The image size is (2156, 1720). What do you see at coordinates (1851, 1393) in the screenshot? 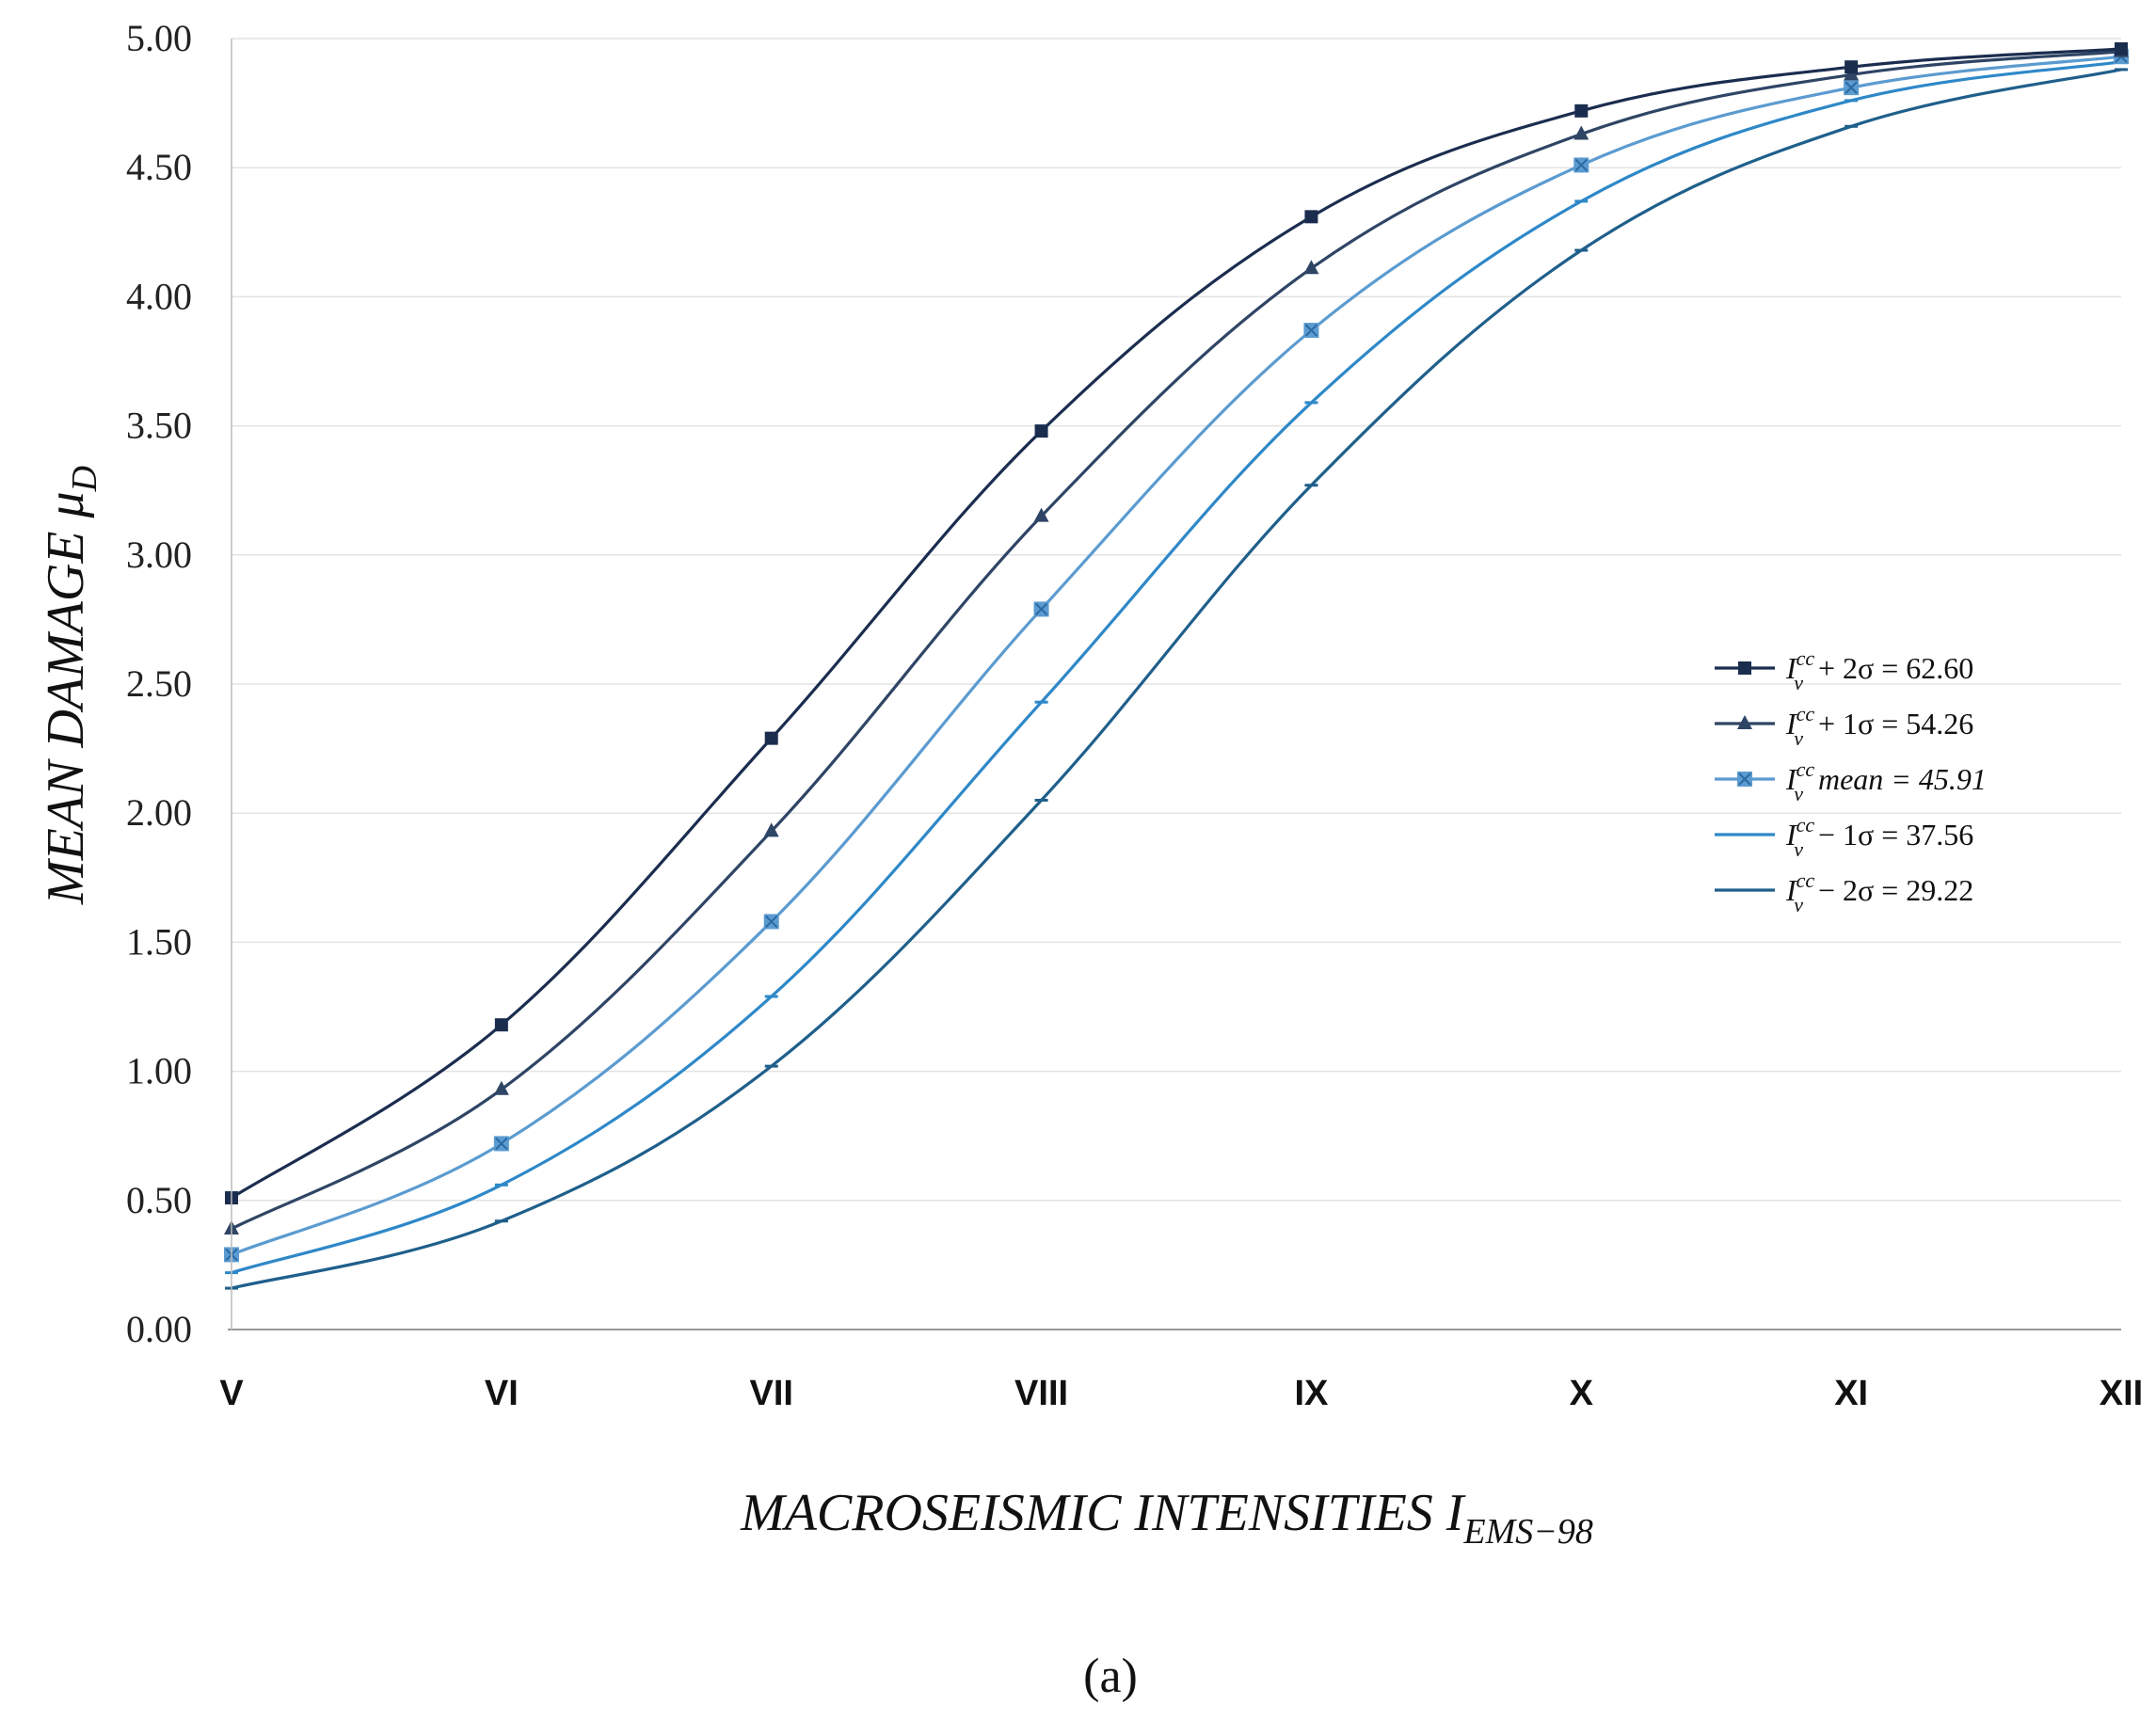
I see `x-tick-label: XI` at bounding box center [1851, 1393].